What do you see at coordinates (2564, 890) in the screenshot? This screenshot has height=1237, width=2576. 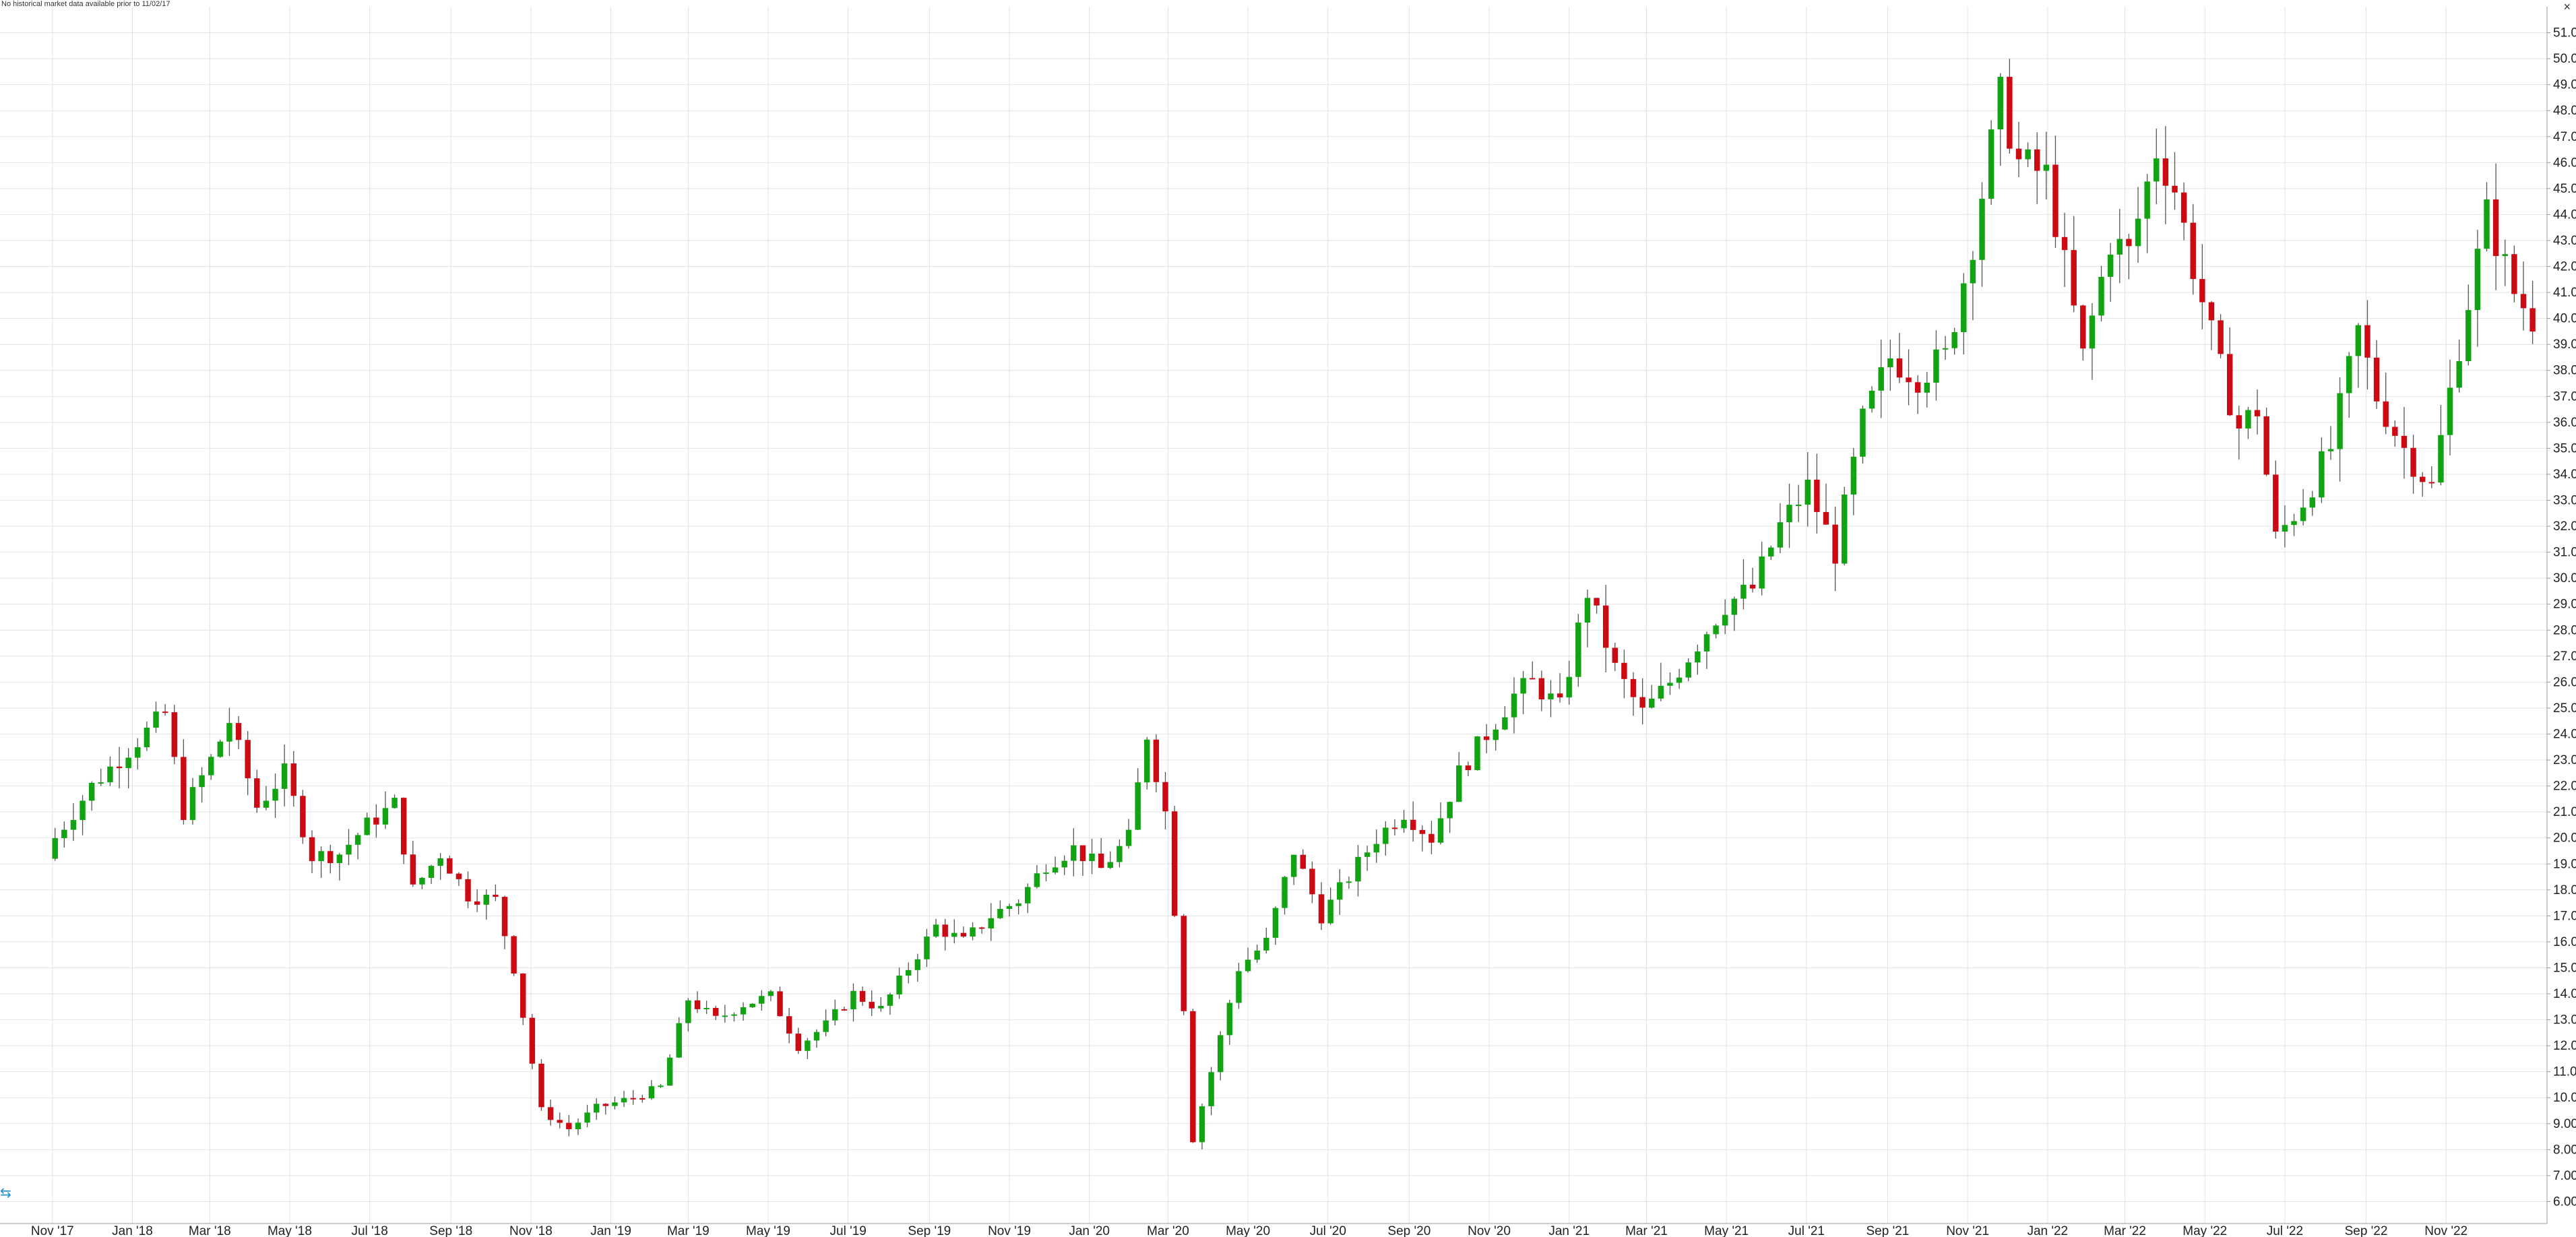 I see `y-tick-label: 18.00` at bounding box center [2564, 890].